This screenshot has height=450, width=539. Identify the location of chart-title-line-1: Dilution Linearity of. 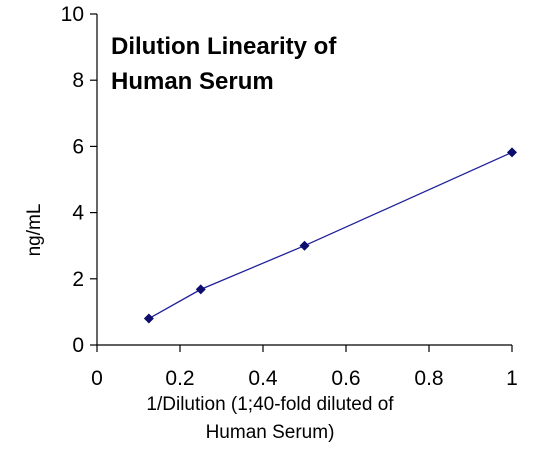
(224, 46).